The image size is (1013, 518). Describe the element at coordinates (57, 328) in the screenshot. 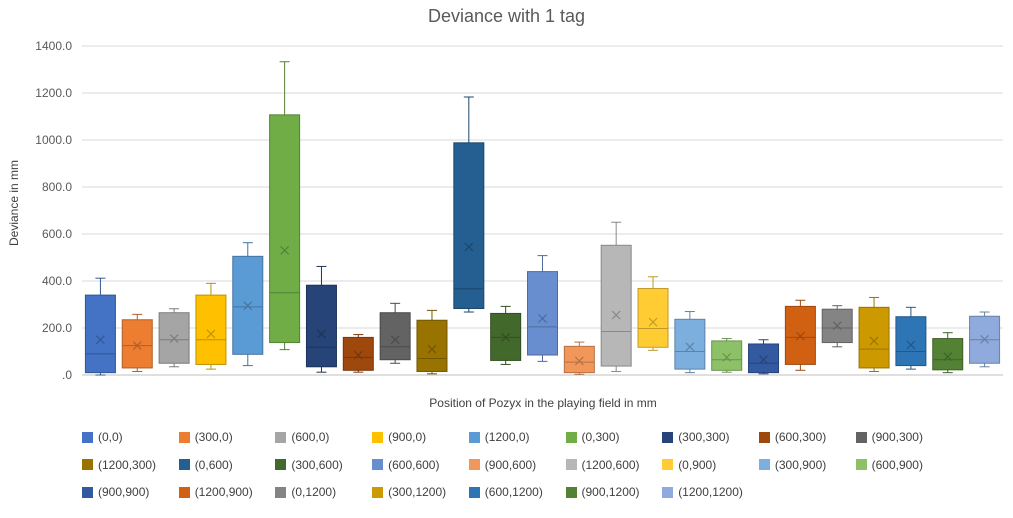

I see `y-tick-label: 200.0` at that location.